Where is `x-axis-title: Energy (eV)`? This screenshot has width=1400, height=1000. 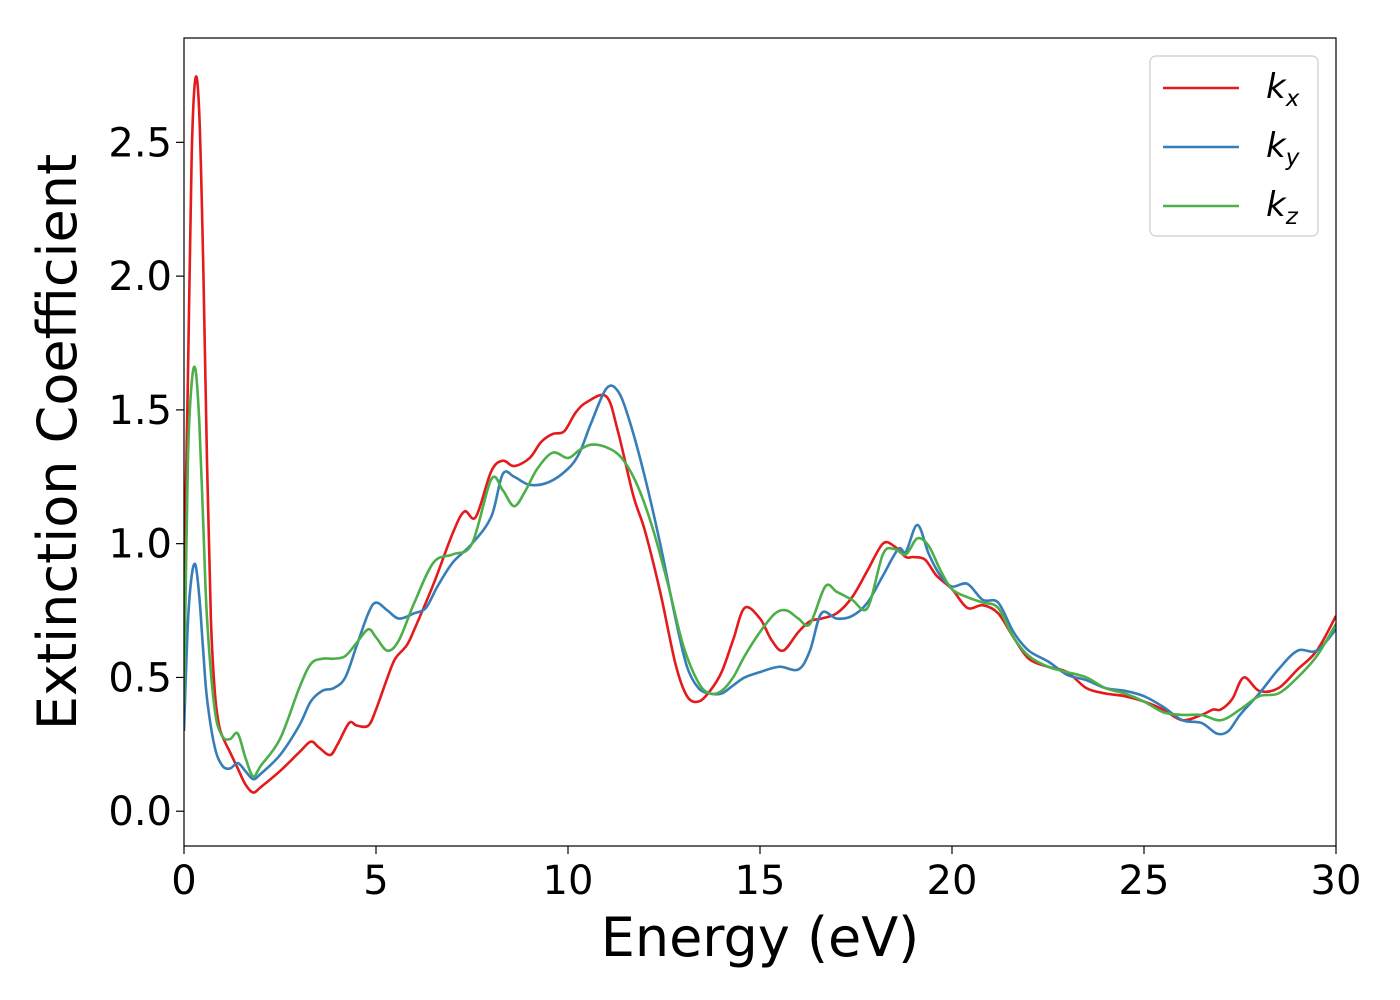 x-axis-title: Energy (eV) is located at coordinates (760, 937).